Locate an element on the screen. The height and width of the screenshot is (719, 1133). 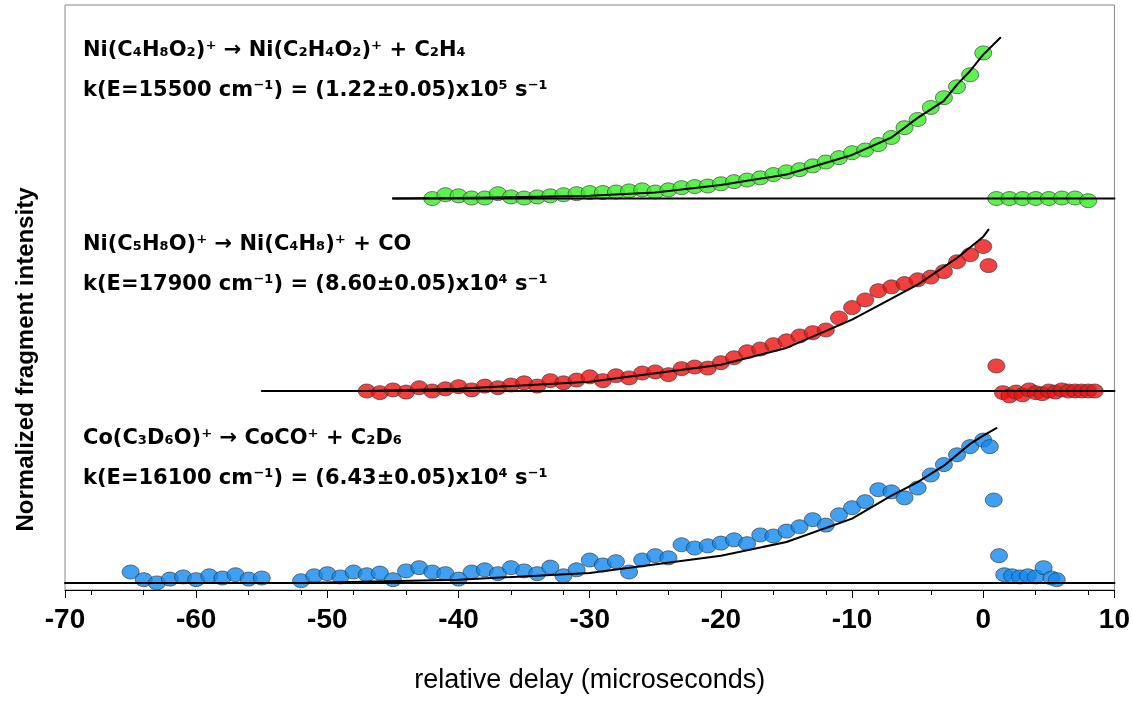
annotation: Ni(C₅H₈O)⁺ → Ni(C₄H₈)⁺ + CO is located at coordinates (247, 242).